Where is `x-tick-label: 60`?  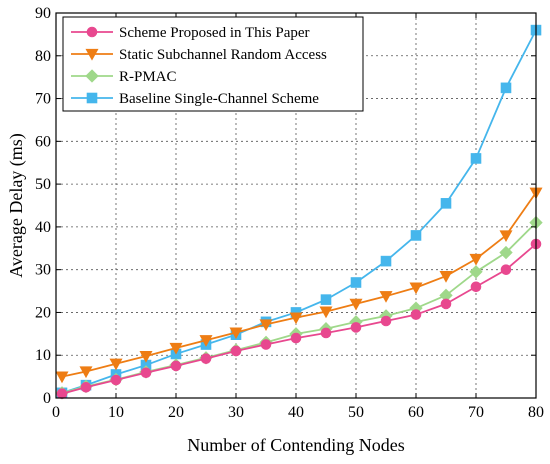 x-tick-label: 60 is located at coordinates (416, 412).